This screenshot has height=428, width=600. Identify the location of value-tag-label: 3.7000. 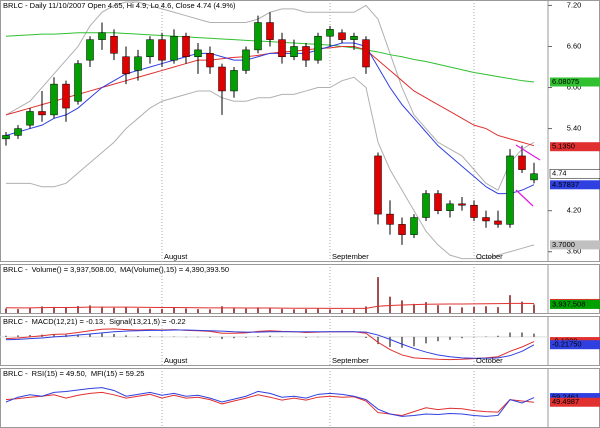
(563, 244).